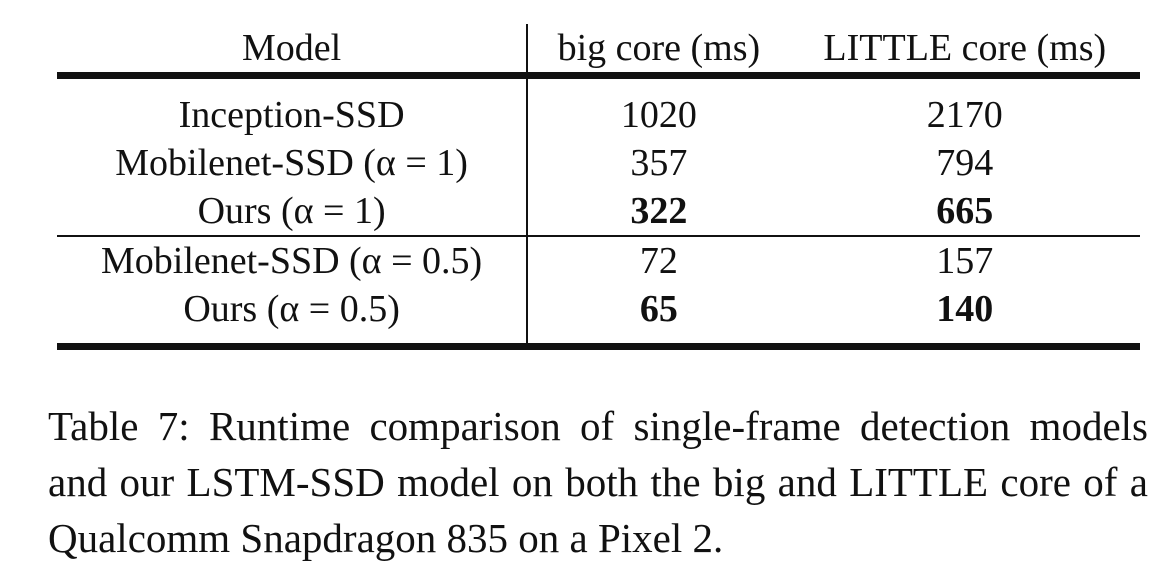 The image size is (1174, 572). What do you see at coordinates (965, 309) in the screenshot?
I see `cell-little-core: 140` at bounding box center [965, 309].